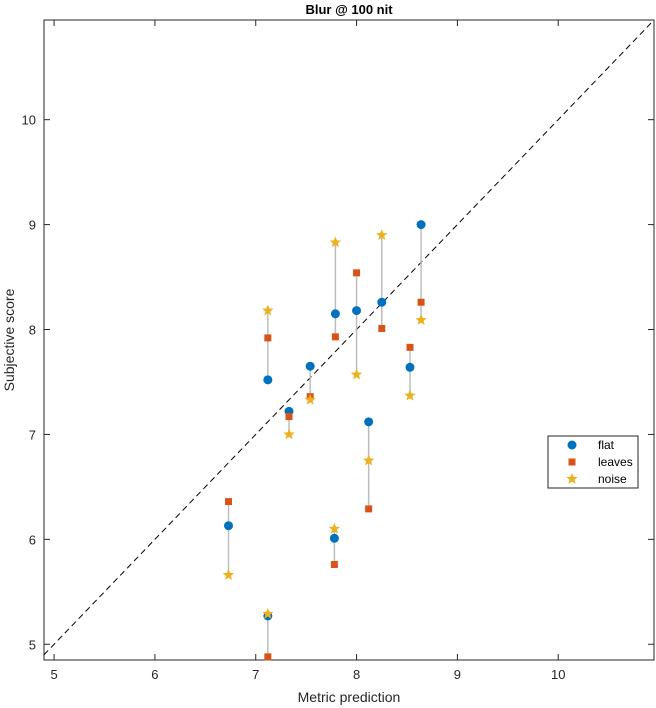  I want to click on y-tick-label: 10, so click(29, 120).